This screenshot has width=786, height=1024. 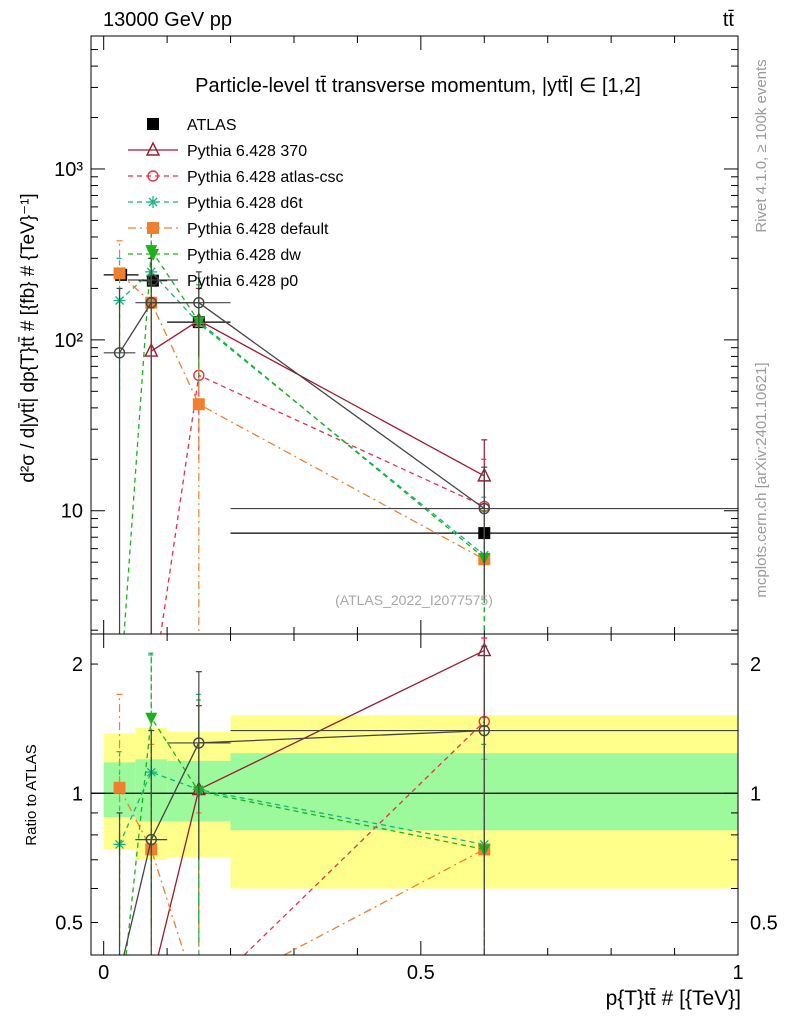 What do you see at coordinates (764, 923) in the screenshot?
I see `y-tick-label-right: 0.5` at bounding box center [764, 923].